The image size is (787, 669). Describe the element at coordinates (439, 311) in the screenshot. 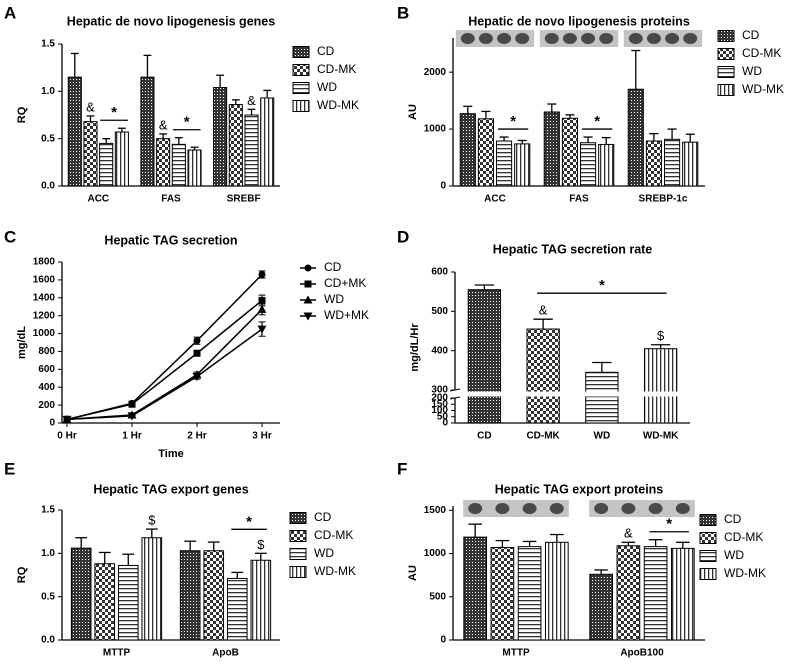

I see `y-tick-label: 500` at that location.